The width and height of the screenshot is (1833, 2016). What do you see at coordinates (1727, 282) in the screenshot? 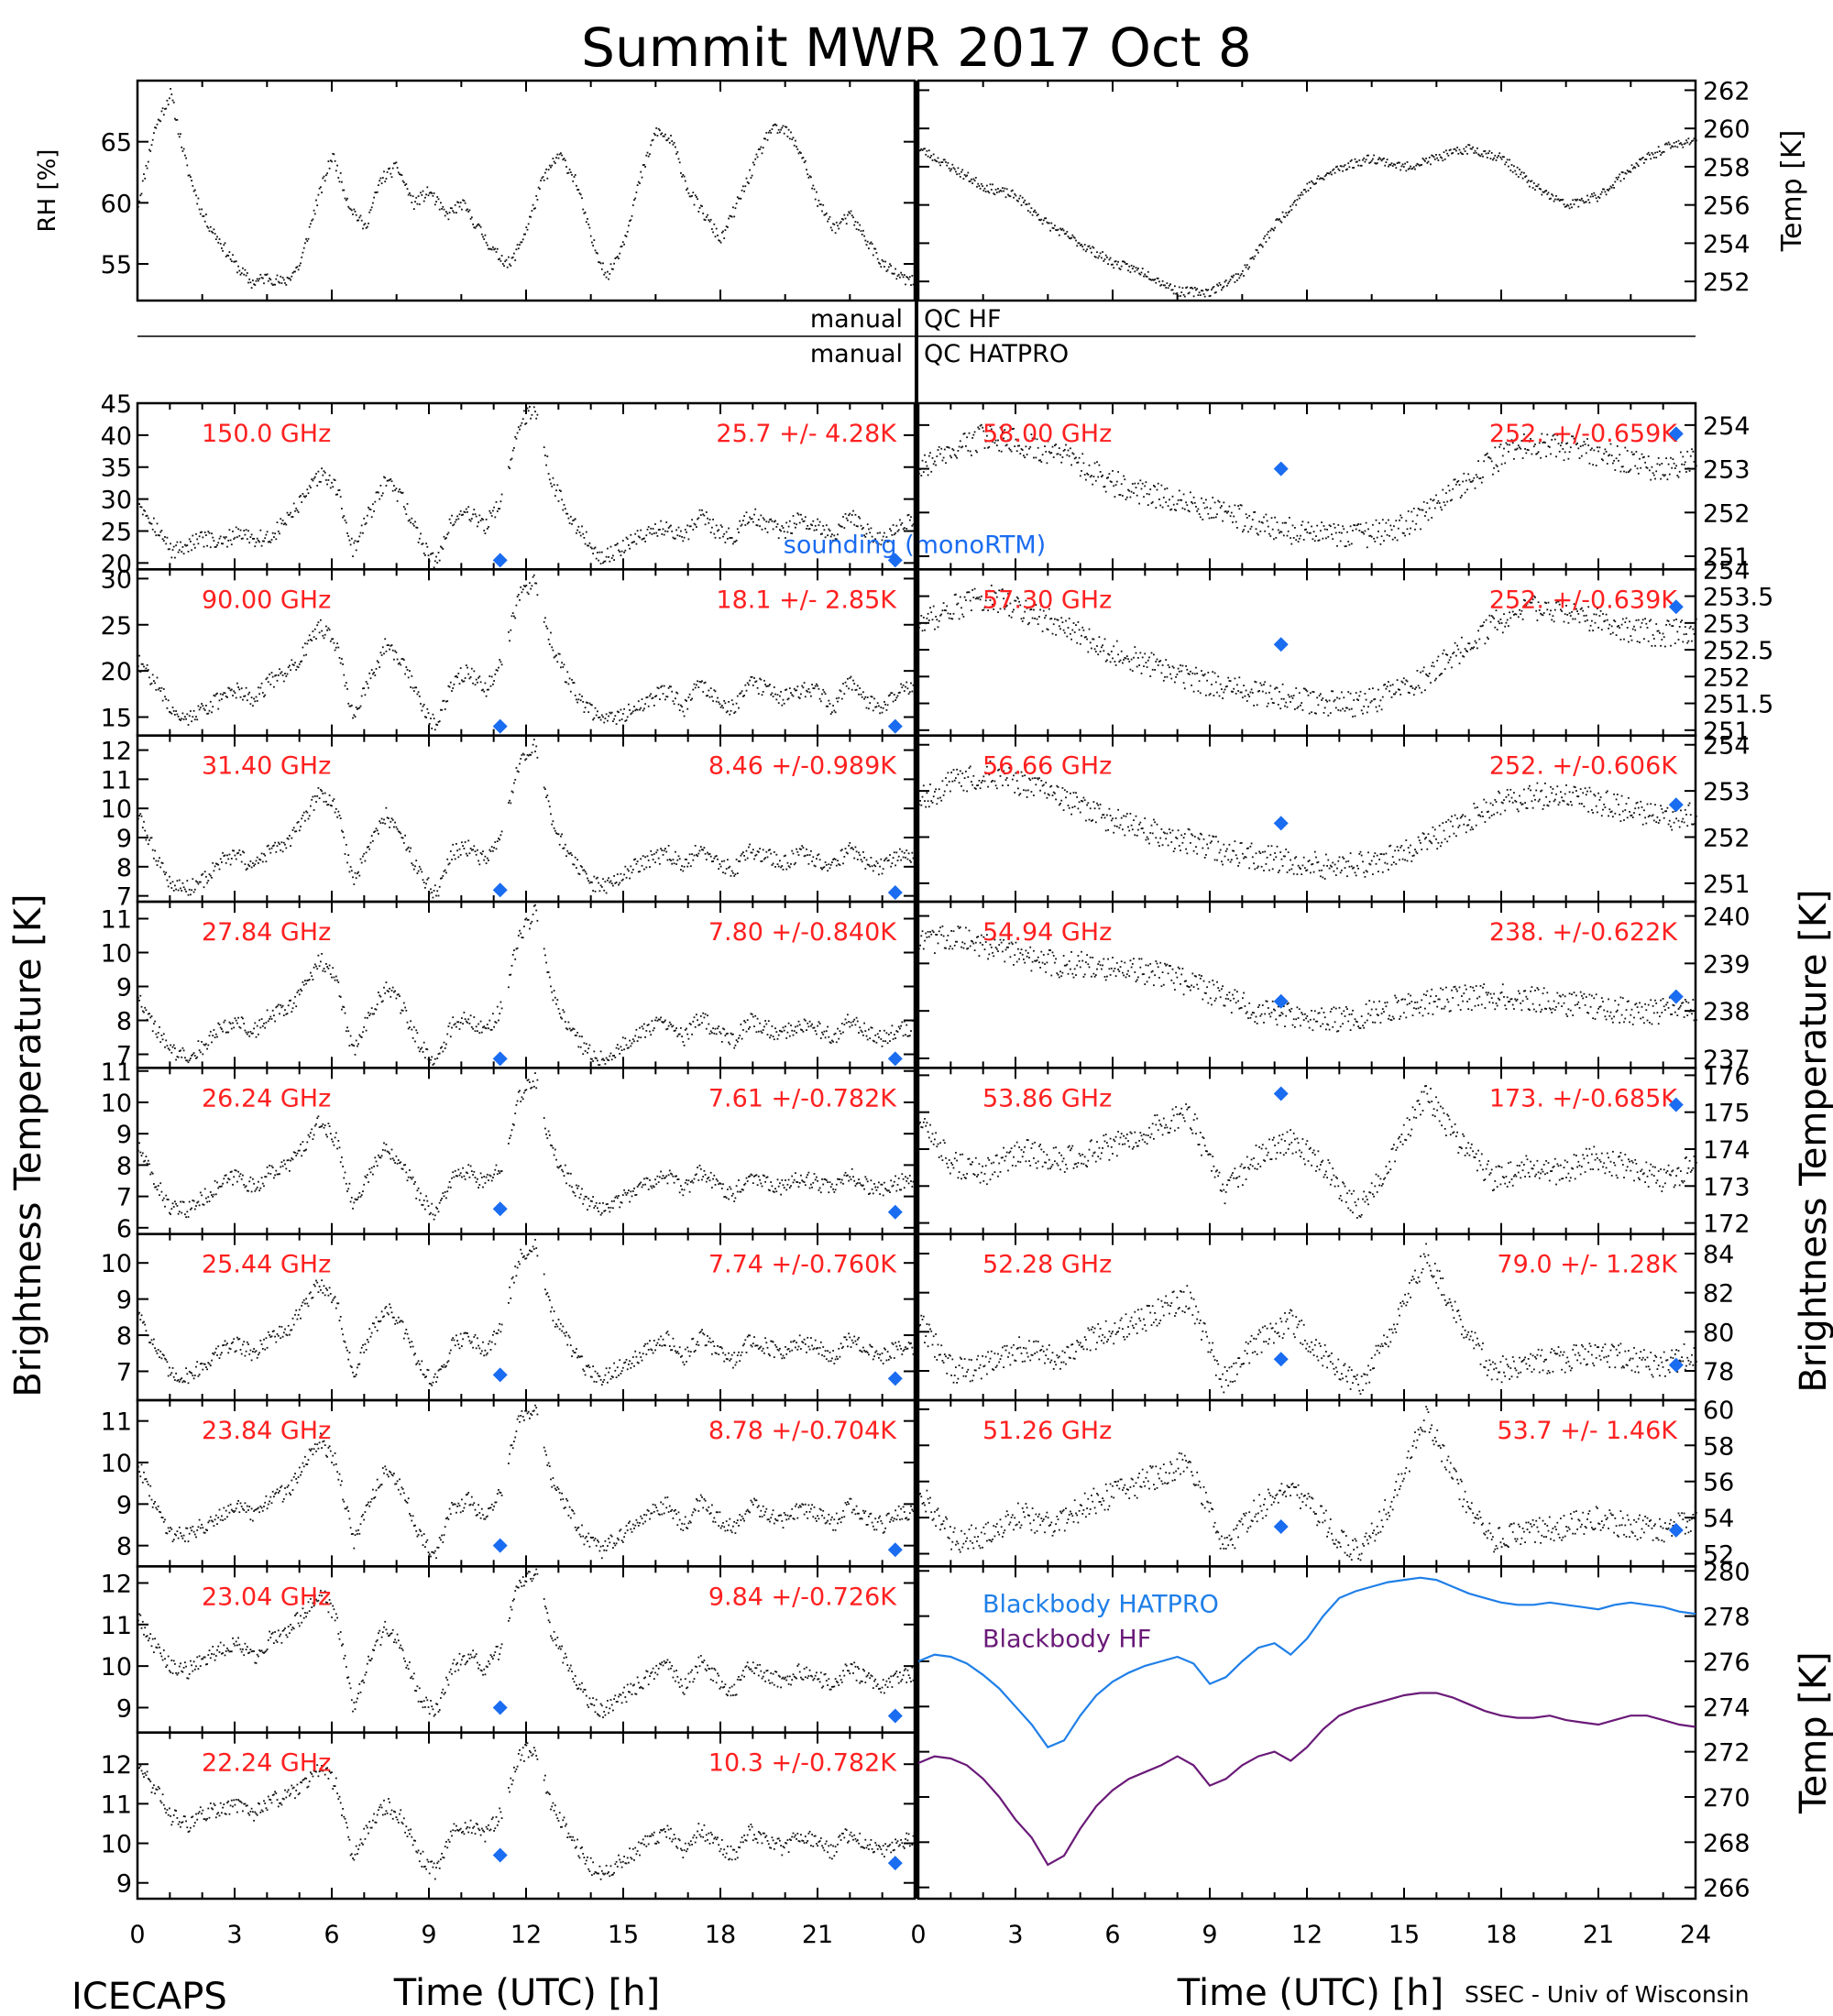
I see `y-tick-label: 252` at bounding box center [1727, 282].